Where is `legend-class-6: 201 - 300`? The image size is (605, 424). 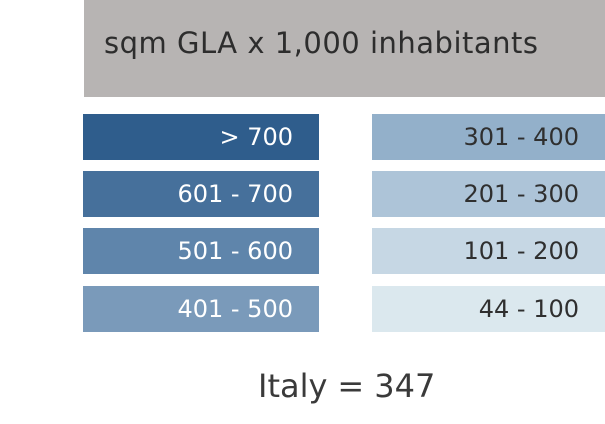 legend-class-6: 201 - 300 is located at coordinates (488, 194).